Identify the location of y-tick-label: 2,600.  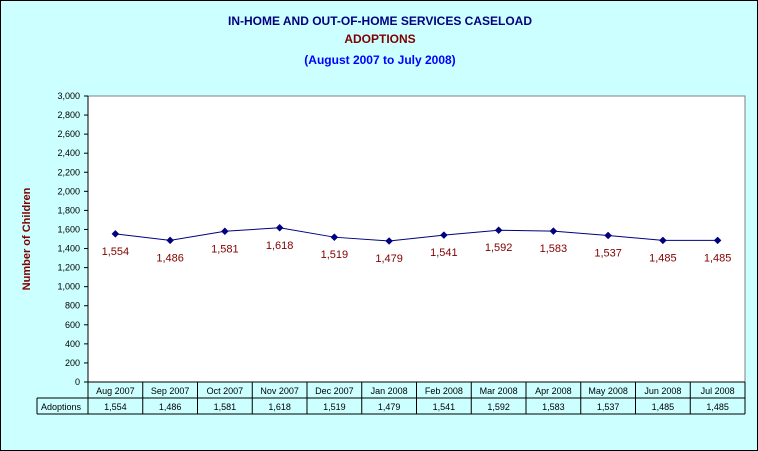
(68, 134).